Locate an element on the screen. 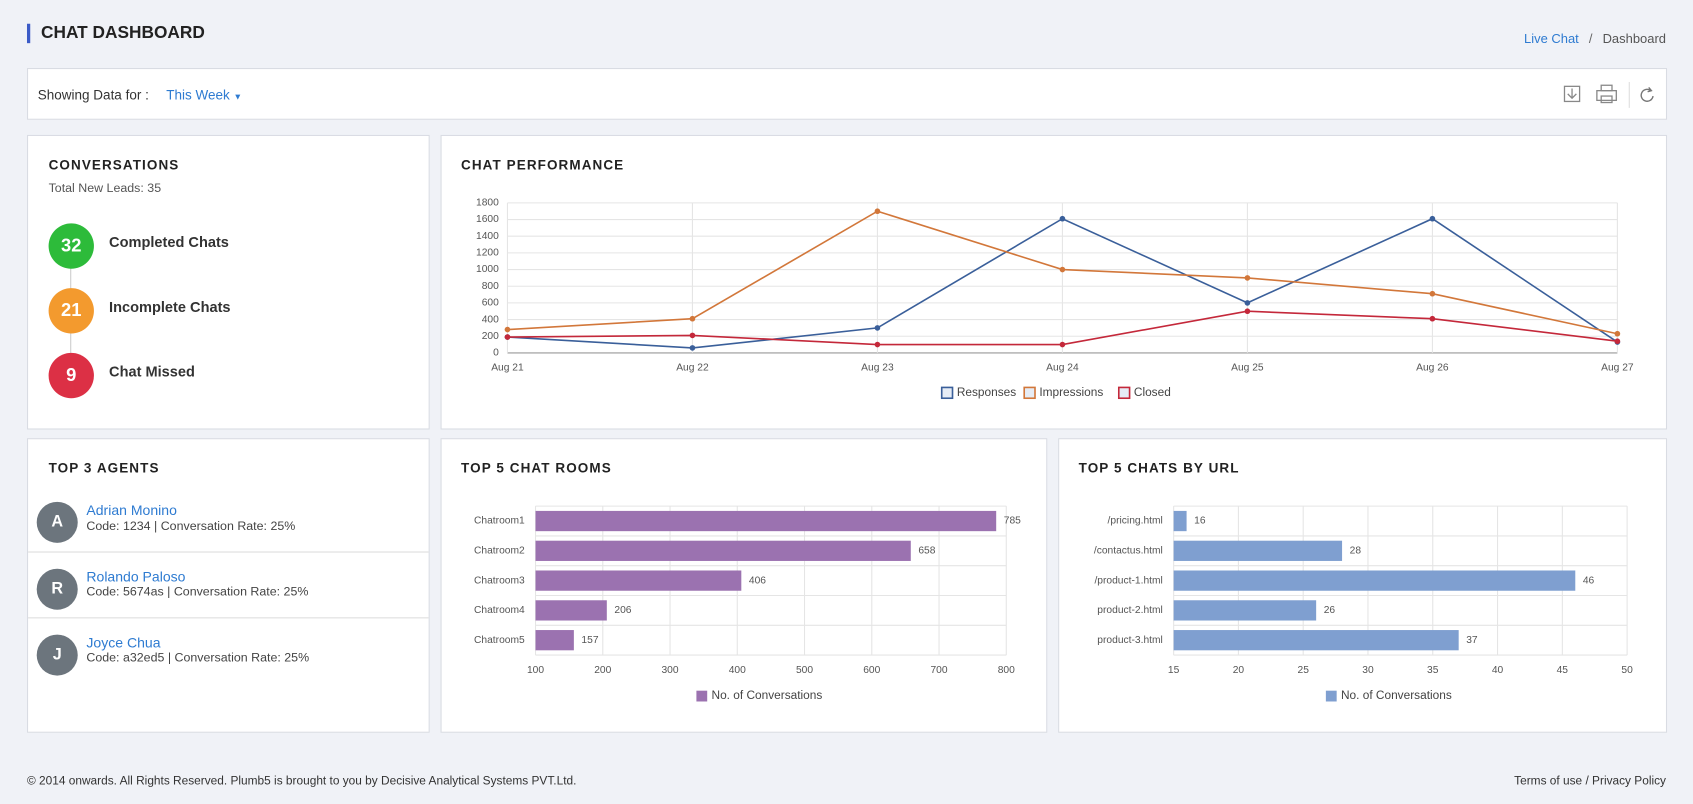  x-tick-label: 800 is located at coordinates (1006, 670).